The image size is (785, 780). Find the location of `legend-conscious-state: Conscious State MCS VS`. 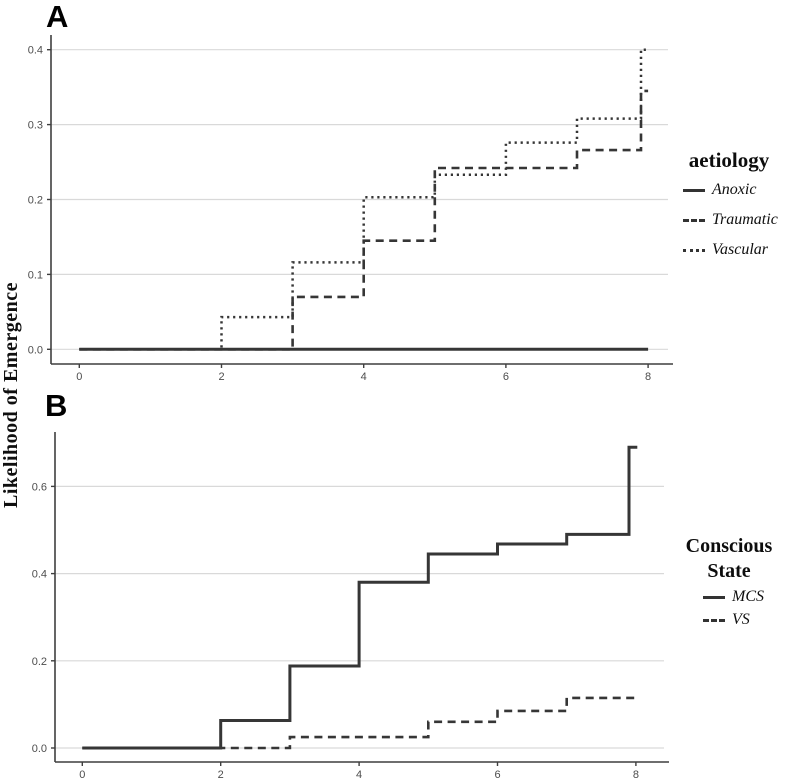

legend-conscious-state: Conscious State MCS VS is located at coordinates (727, 581).